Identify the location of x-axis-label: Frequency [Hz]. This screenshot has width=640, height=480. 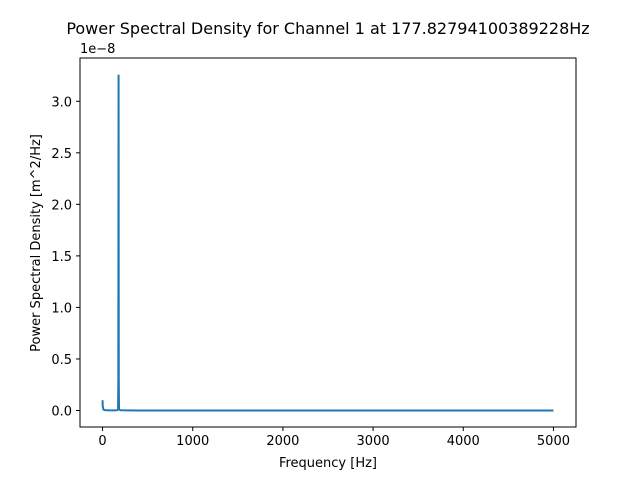
(328, 463).